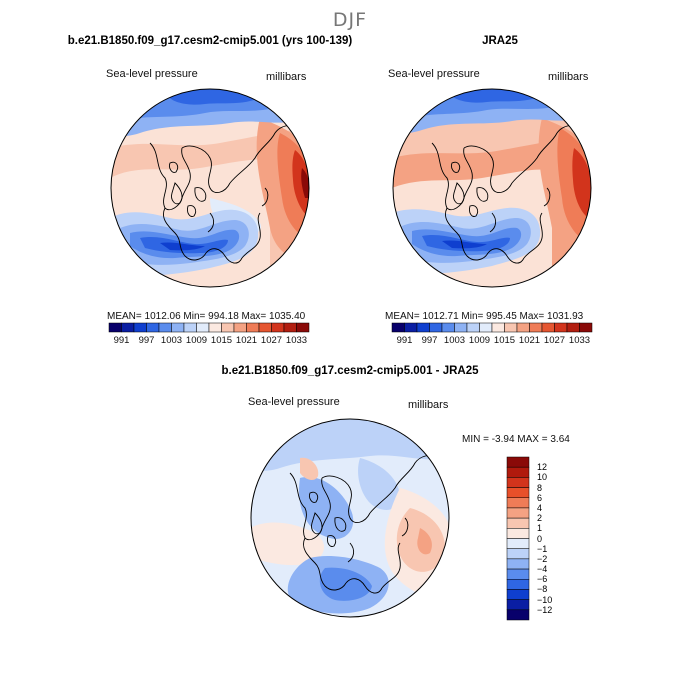 This screenshot has height=700, width=700. I want to click on right-stats: MEAN= 1012.71 Min= 995.45 Max= 1031.93, so click(484, 316).